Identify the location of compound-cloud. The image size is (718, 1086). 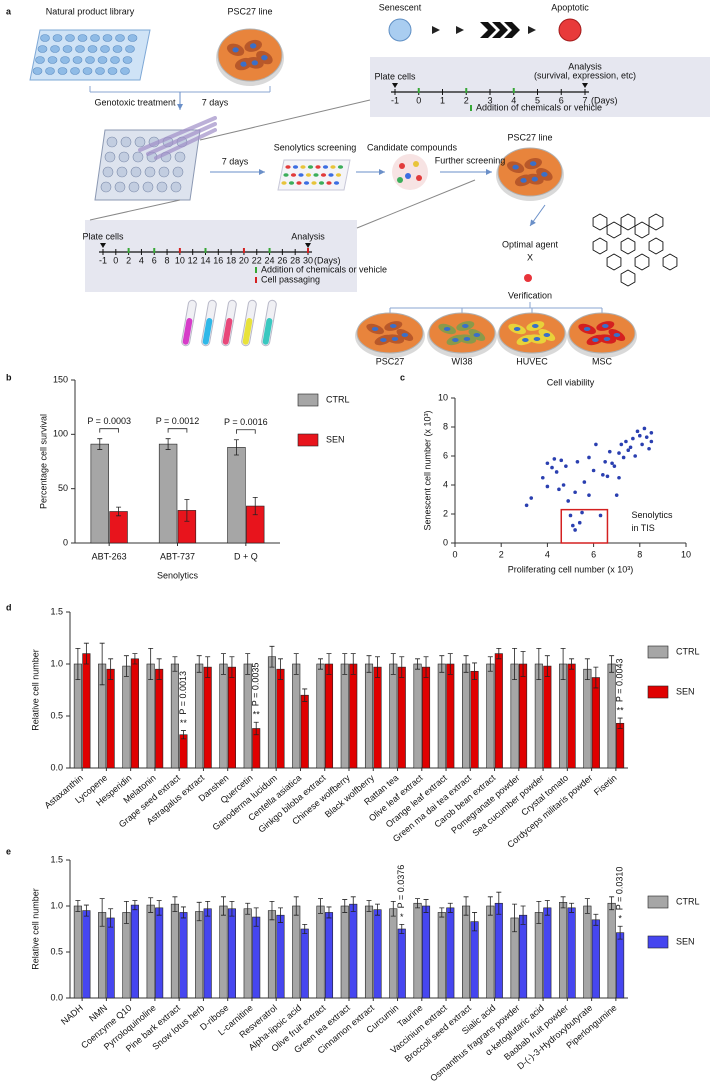
(410, 172).